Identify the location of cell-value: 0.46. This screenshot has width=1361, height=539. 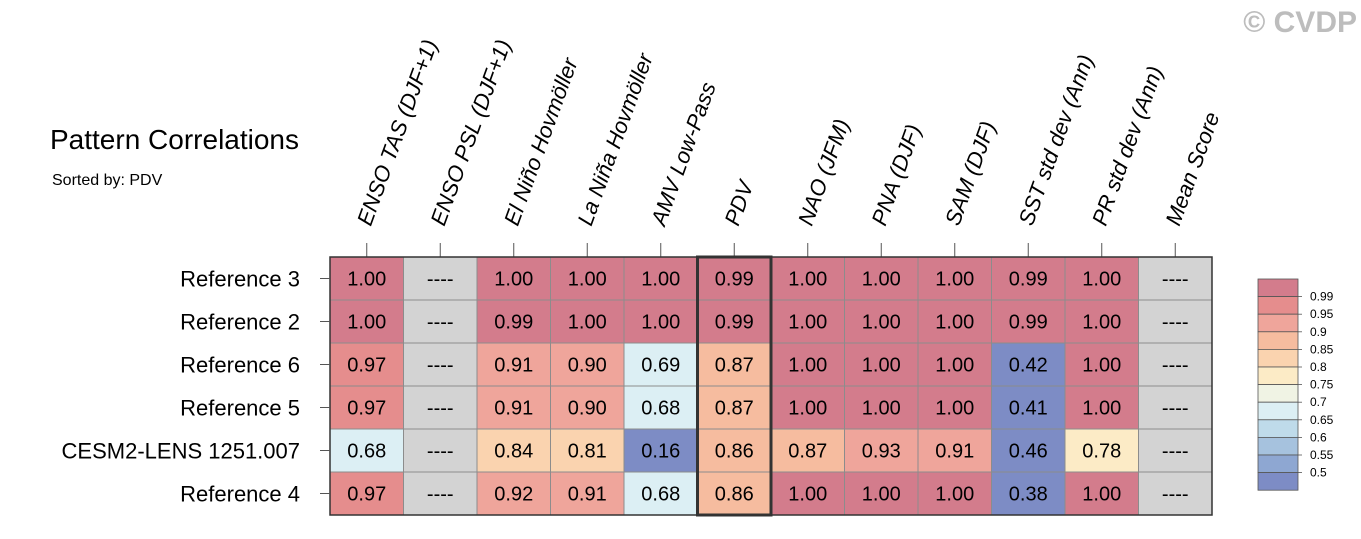
(1028, 452).